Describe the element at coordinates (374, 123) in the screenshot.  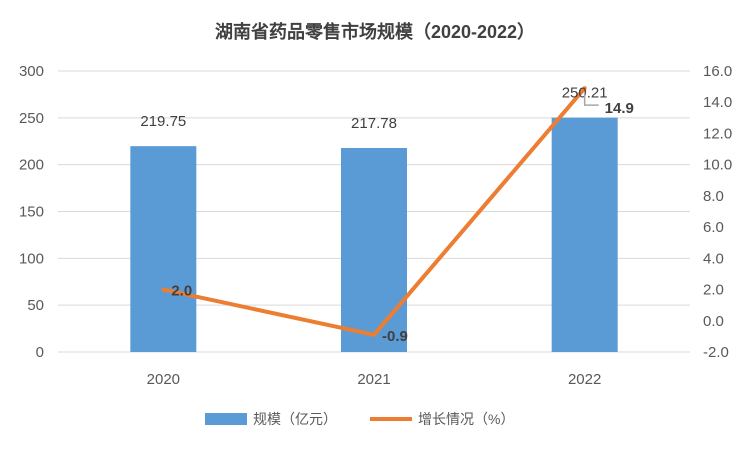
I see `bar-value-label: 217.78` at that location.